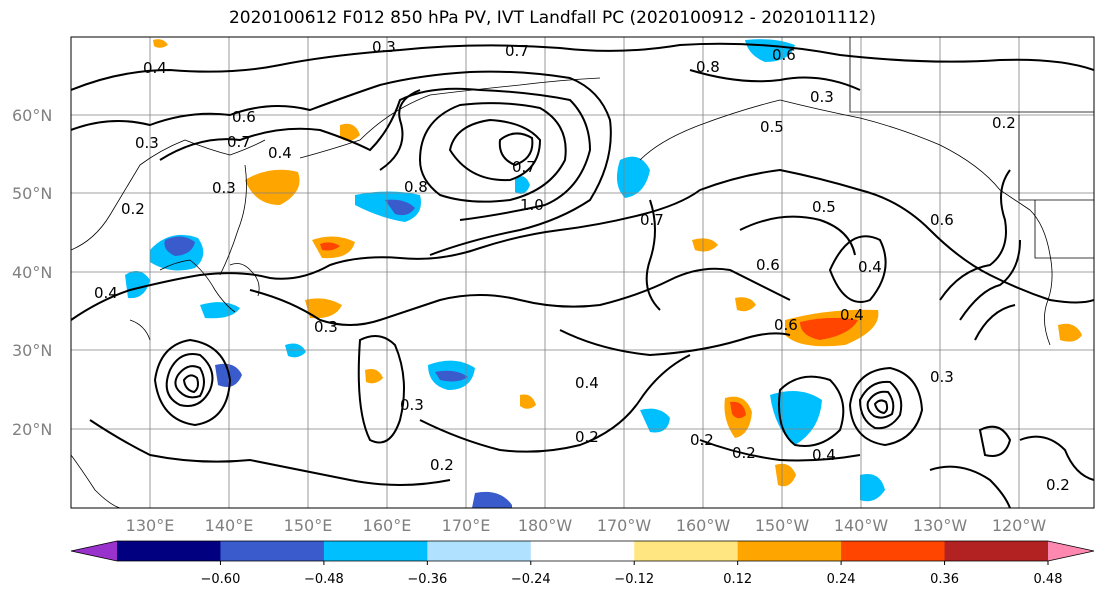 The width and height of the screenshot is (1105, 601). Describe the element at coordinates (861, 525) in the screenshot. I see `lon-tick-label: 140°W` at that location.